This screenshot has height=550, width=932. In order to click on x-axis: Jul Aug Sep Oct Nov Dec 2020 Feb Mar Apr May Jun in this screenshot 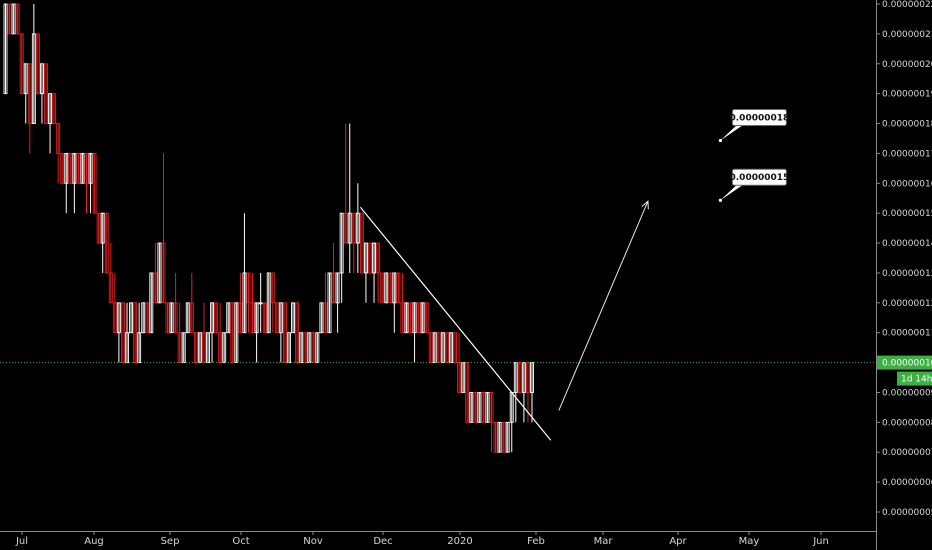, I will do `click(422, 539)`.